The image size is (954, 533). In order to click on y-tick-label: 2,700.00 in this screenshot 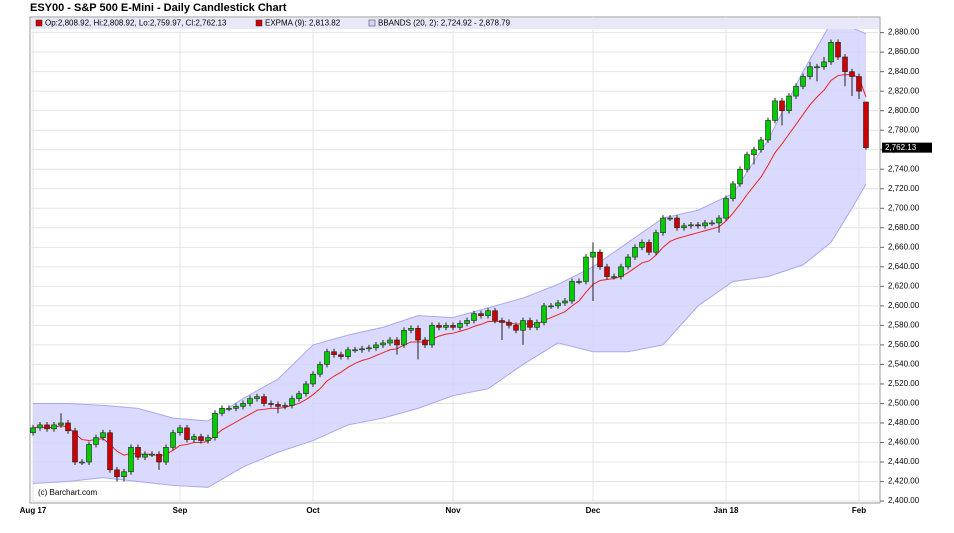, I will do `click(904, 207)`.